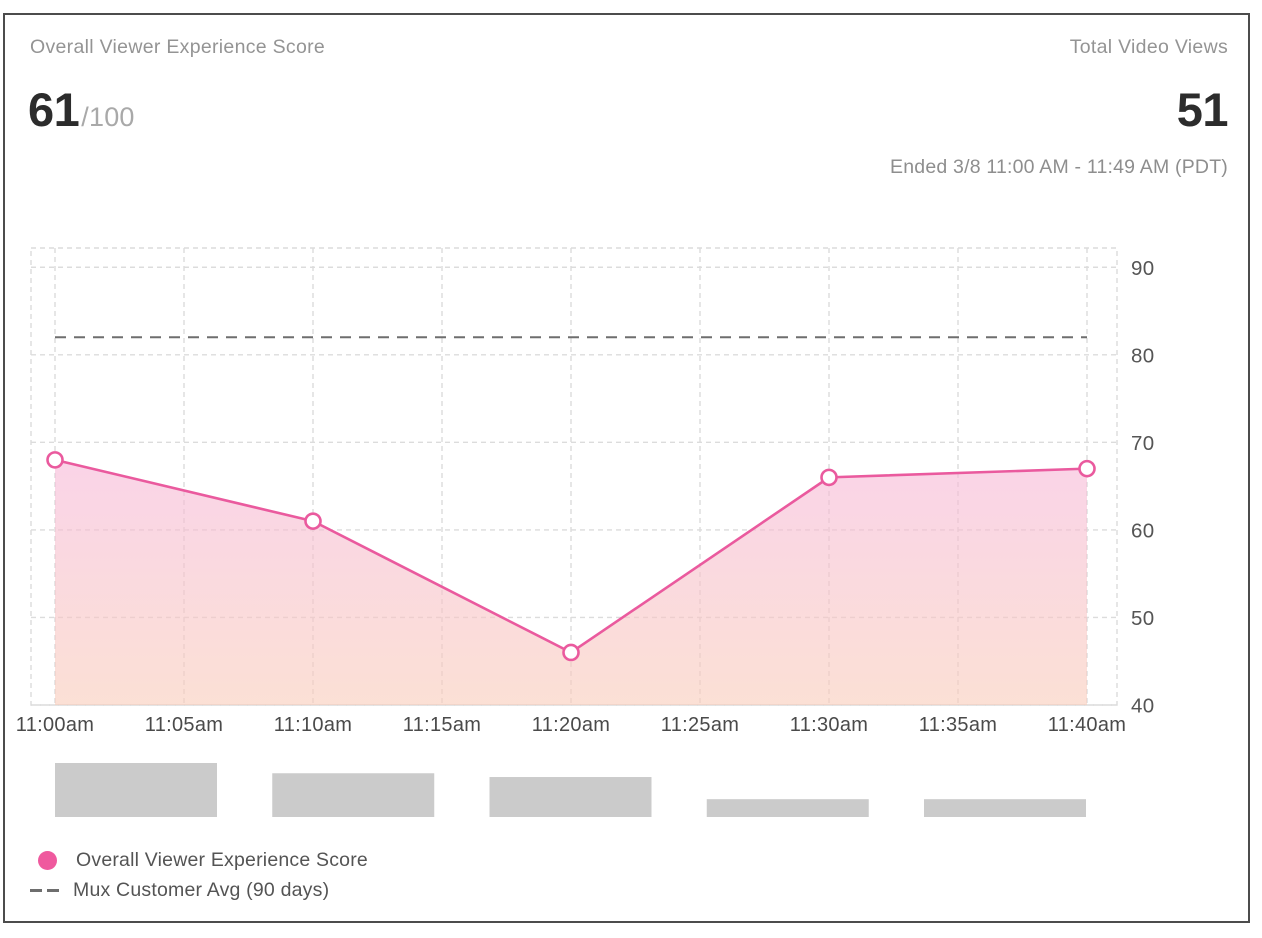  Describe the element at coordinates (571, 725) in the screenshot. I see `x-axis-tick-label: 11:20am` at that location.